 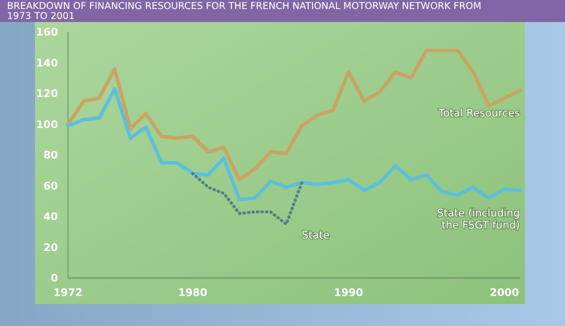 What do you see at coordinates (247, 199) in the screenshot?
I see `line-series` at bounding box center [247, 199].